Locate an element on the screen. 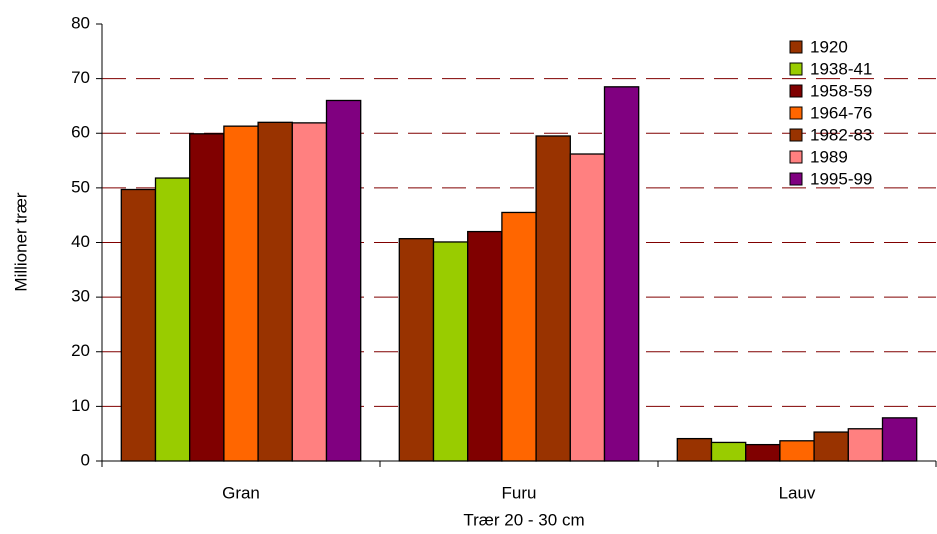 This screenshot has height=534, width=937. y-tick-label: 10 is located at coordinates (80, 405).